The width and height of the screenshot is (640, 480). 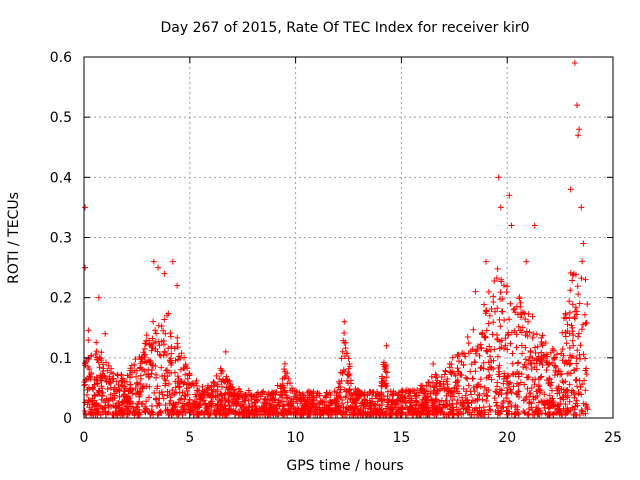 What do you see at coordinates (189, 438) in the screenshot?
I see `x-tick-label: 5` at bounding box center [189, 438].